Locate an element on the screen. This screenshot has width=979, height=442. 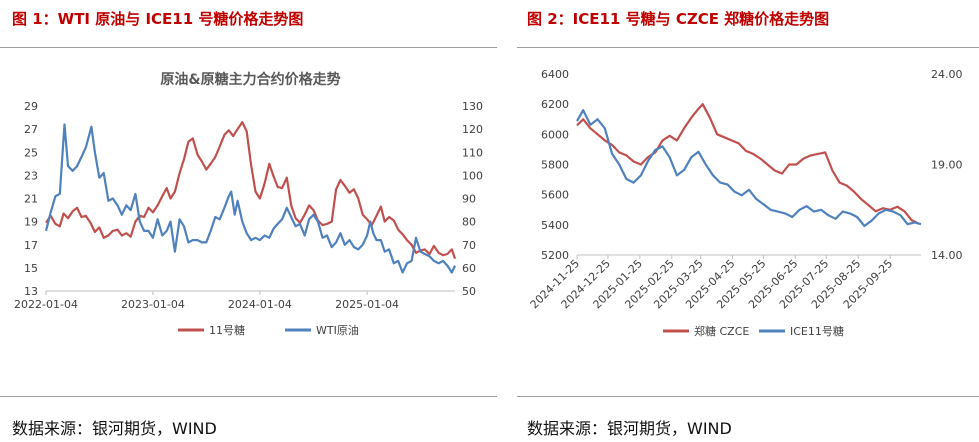
legend-label: WTI原油 is located at coordinates (337, 330).